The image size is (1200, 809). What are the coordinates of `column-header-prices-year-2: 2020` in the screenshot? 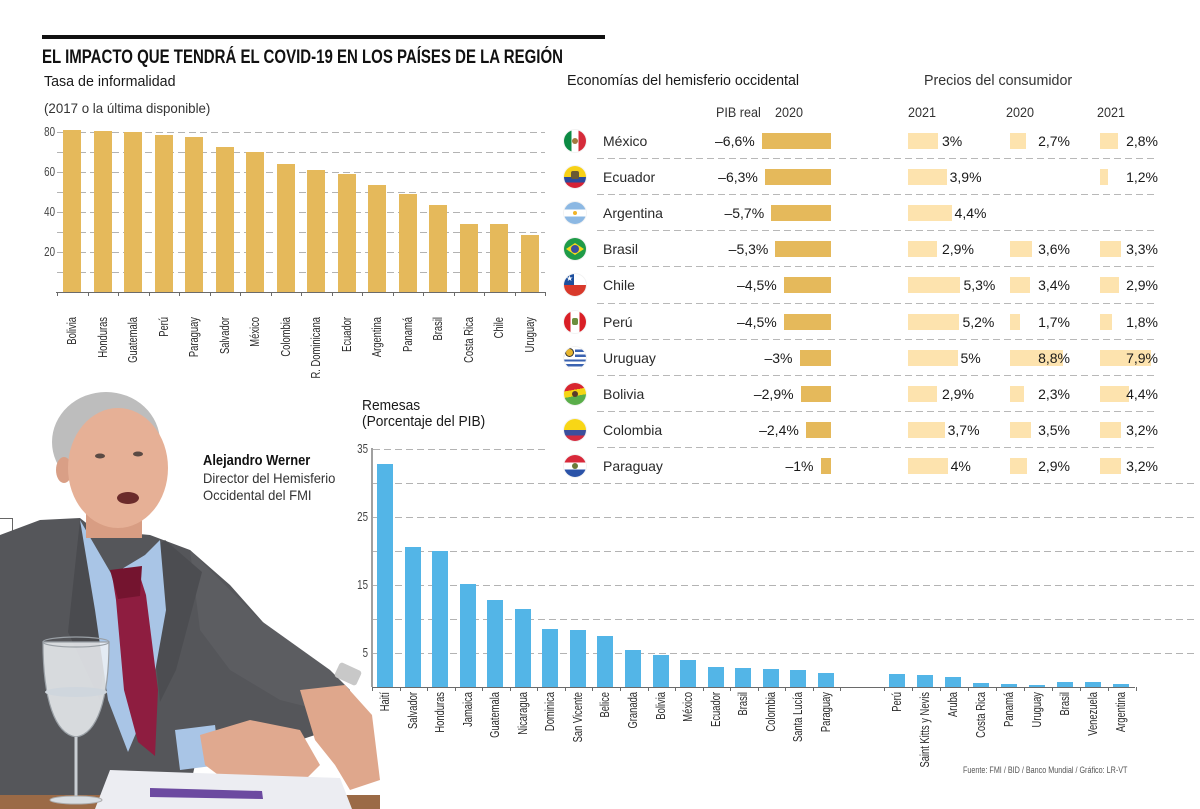 It's located at (1020, 112).